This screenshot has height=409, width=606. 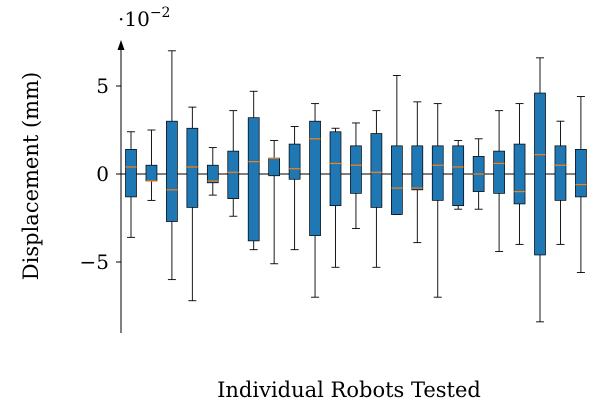 What do you see at coordinates (121, 45) in the screenshot?
I see `y-axis-arrowhead` at bounding box center [121, 45].